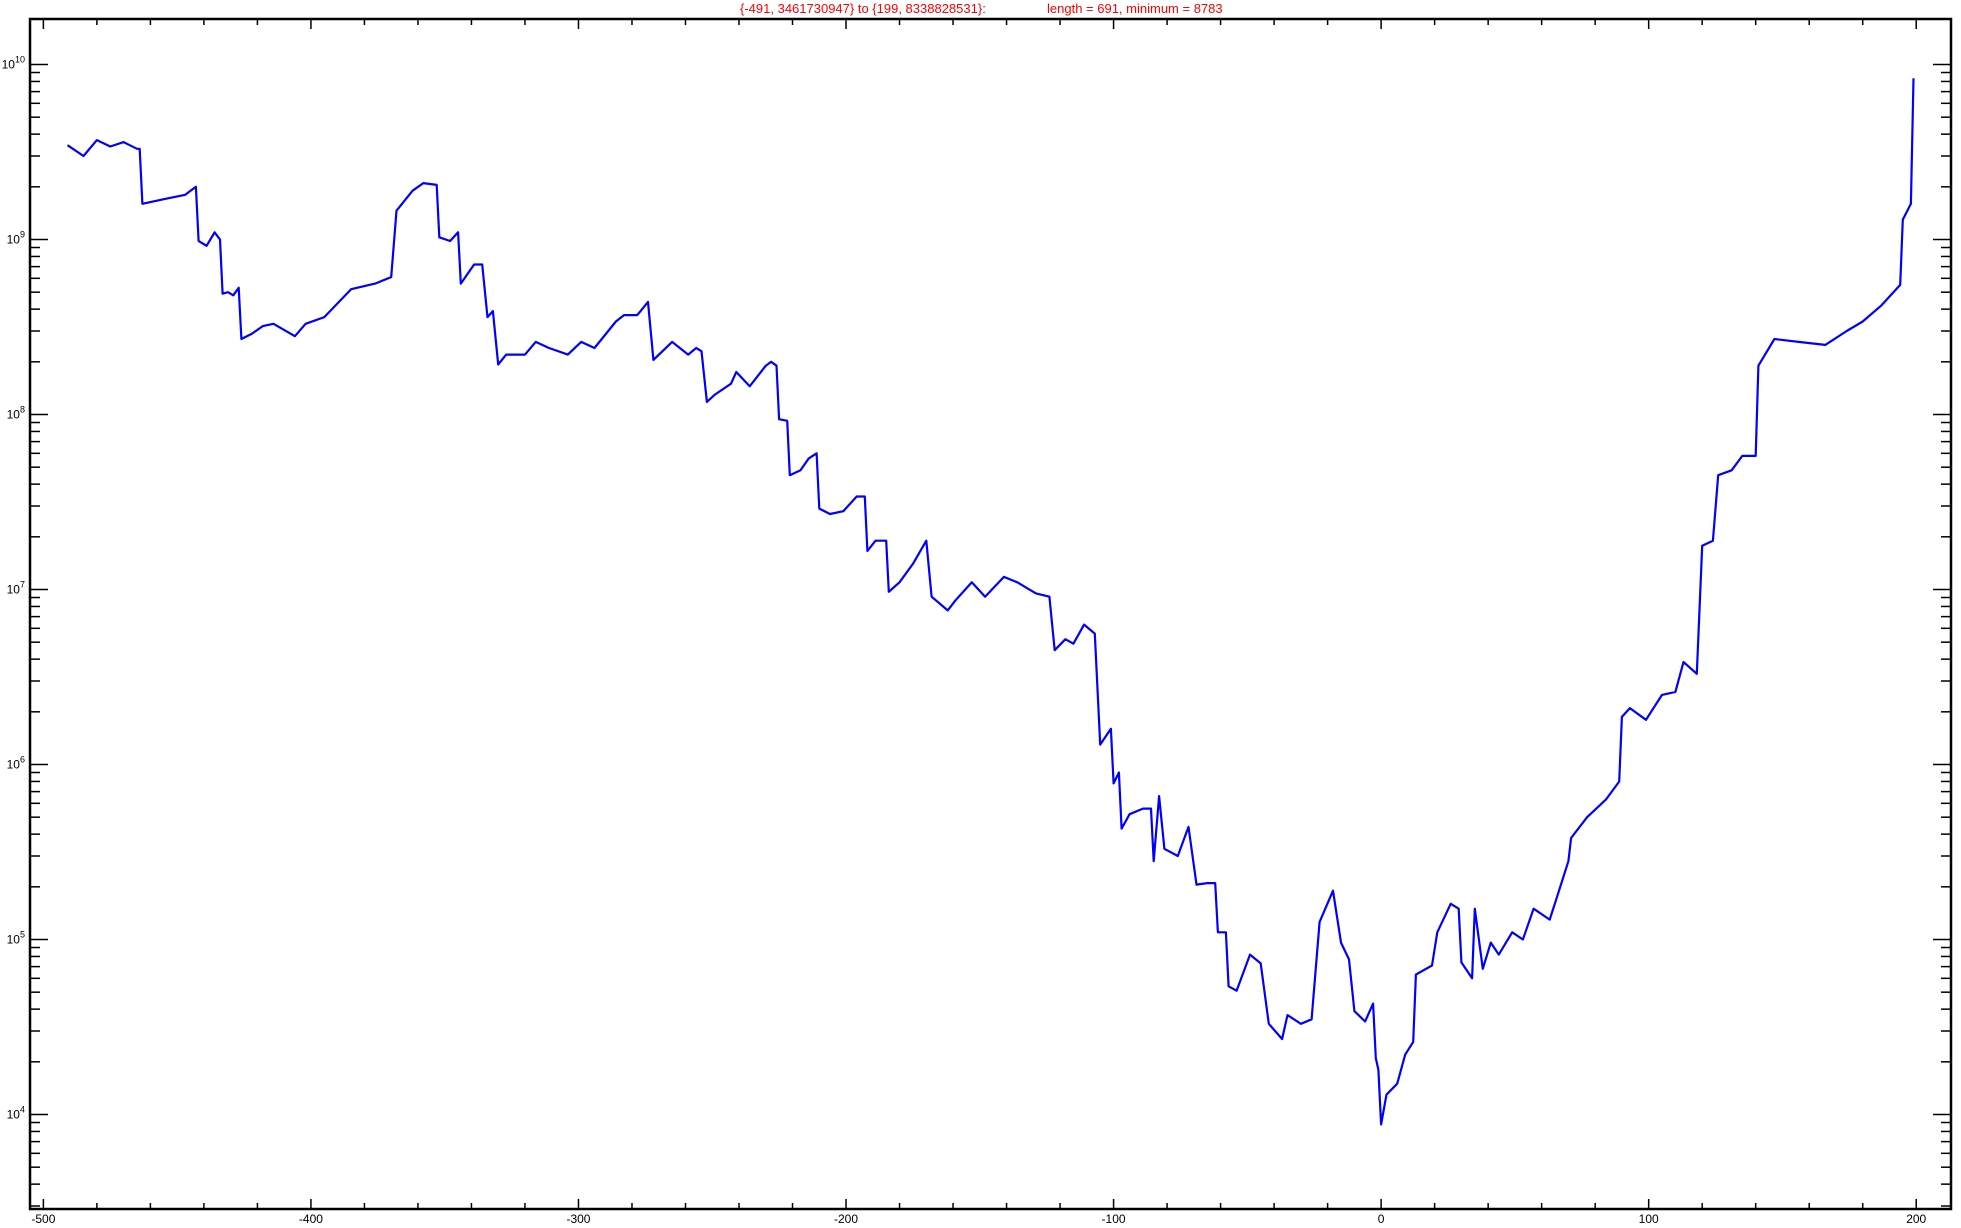  Describe the element at coordinates (1916, 1219) in the screenshot. I see `x-tick-label: 200` at that location.